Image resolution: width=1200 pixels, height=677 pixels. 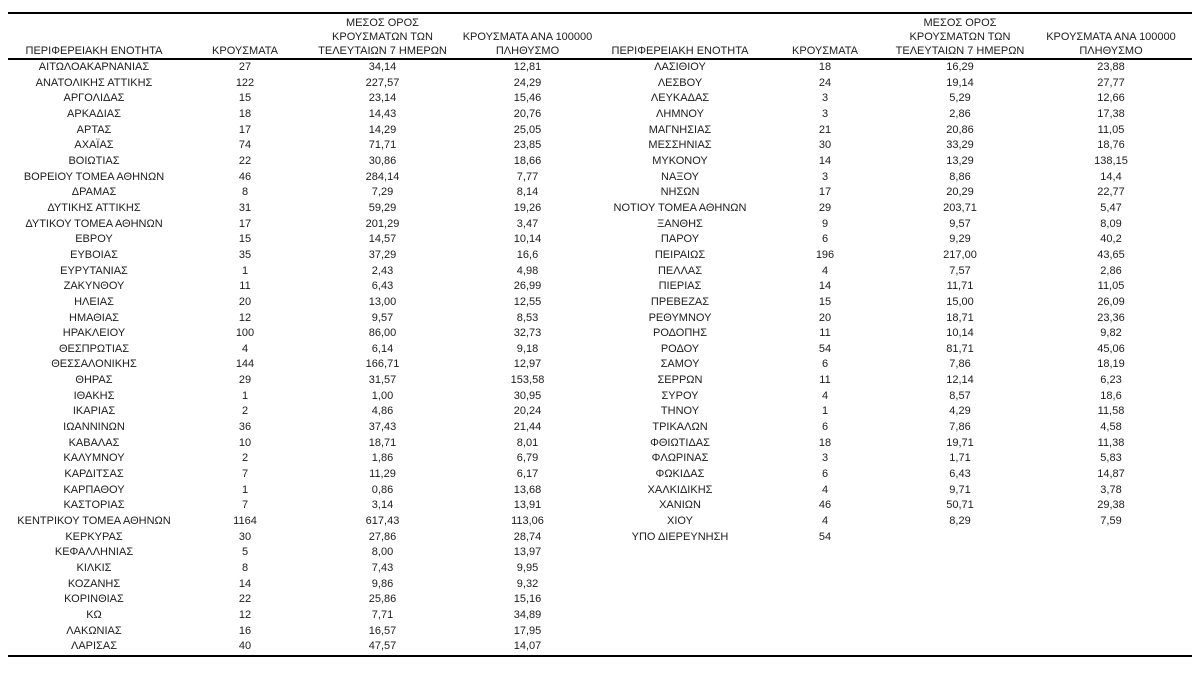 I want to click on value-cell: 27,86, so click(x=382, y=536).